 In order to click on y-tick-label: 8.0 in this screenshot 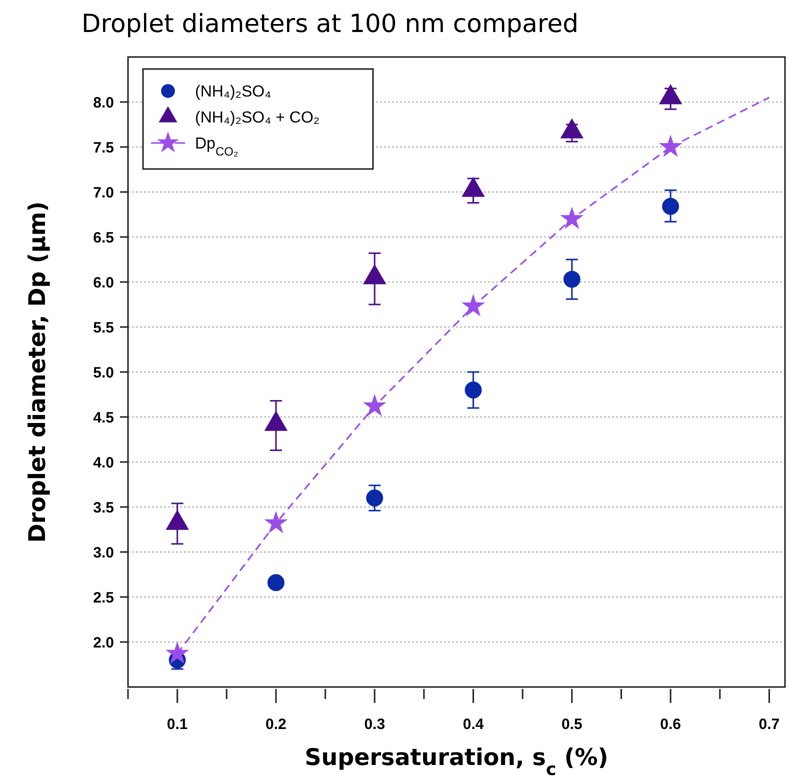, I will do `click(103, 103)`.